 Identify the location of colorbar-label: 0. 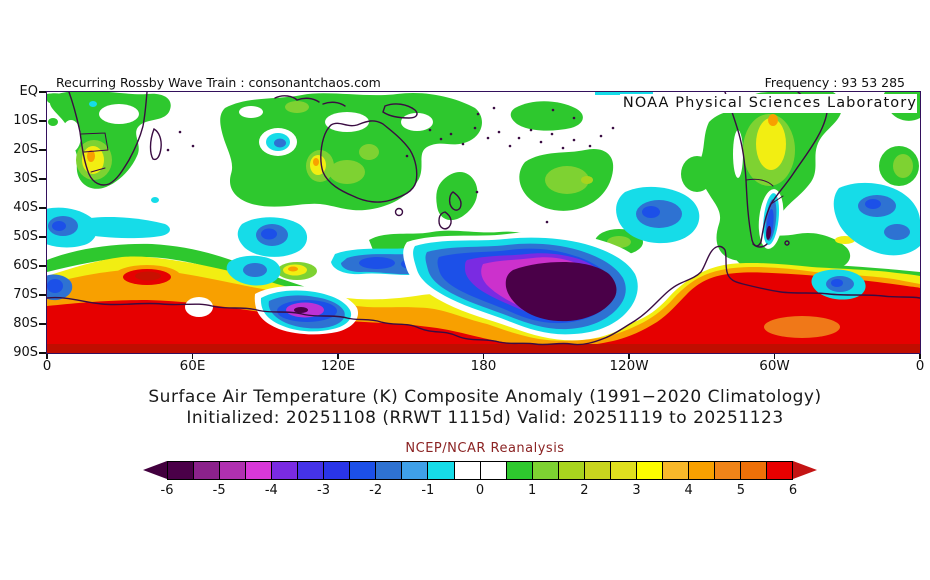
(480, 490).